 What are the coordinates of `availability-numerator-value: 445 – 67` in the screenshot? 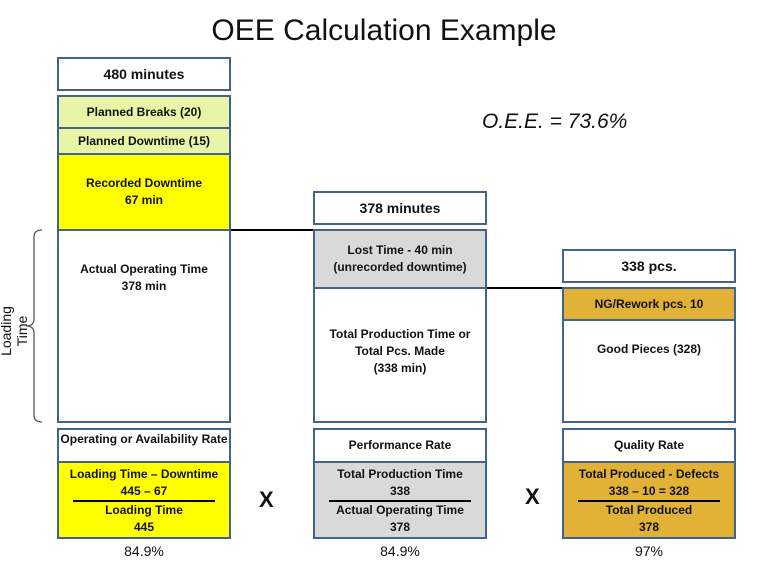 It's located at (144, 491).